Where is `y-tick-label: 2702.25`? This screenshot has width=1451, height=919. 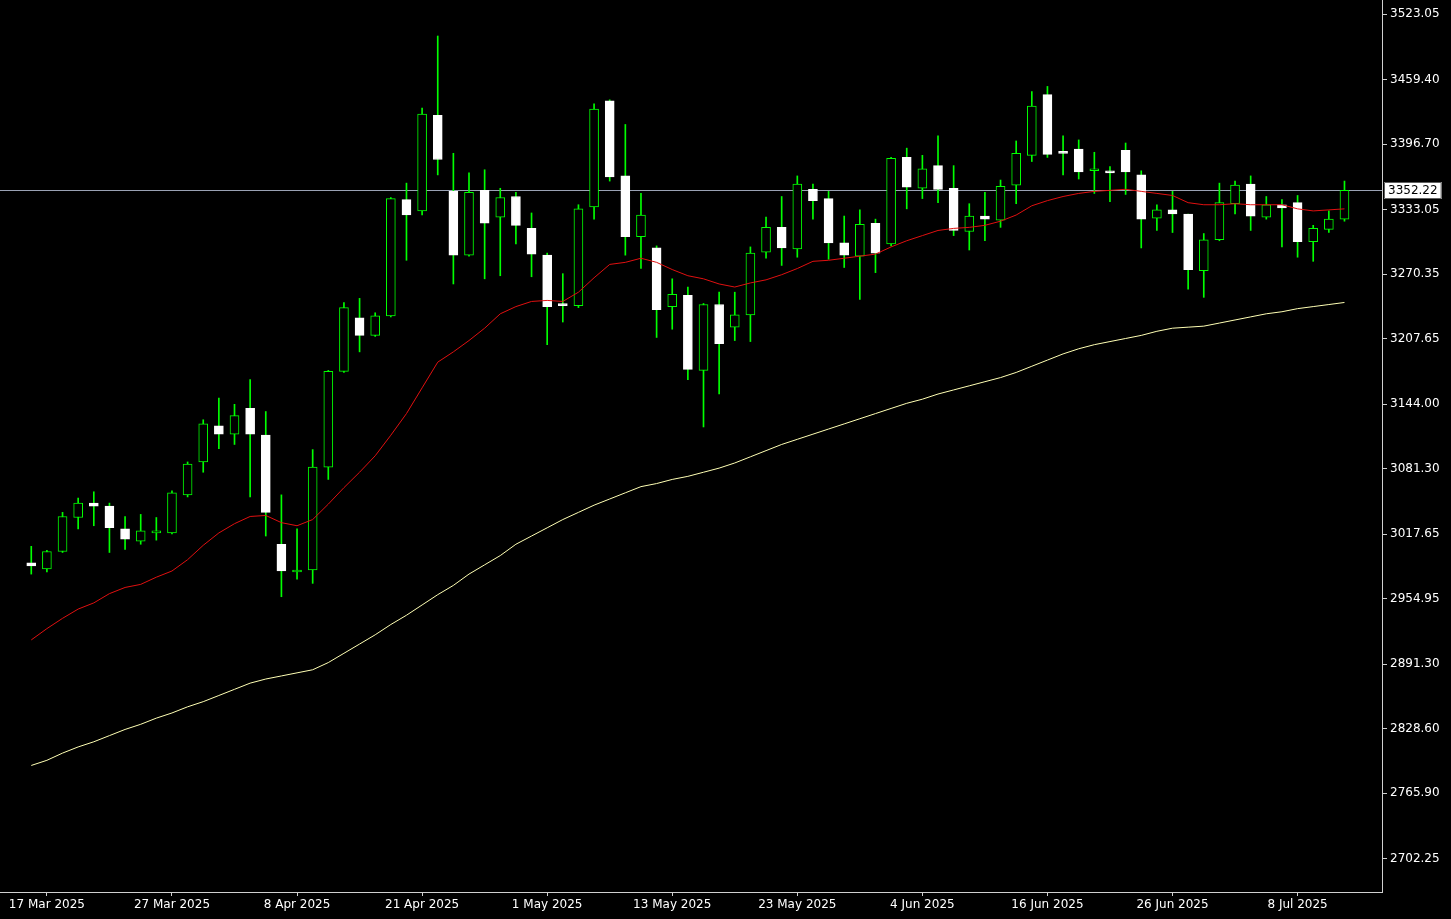
y-tick-label: 2702.25 is located at coordinates (1415, 857).